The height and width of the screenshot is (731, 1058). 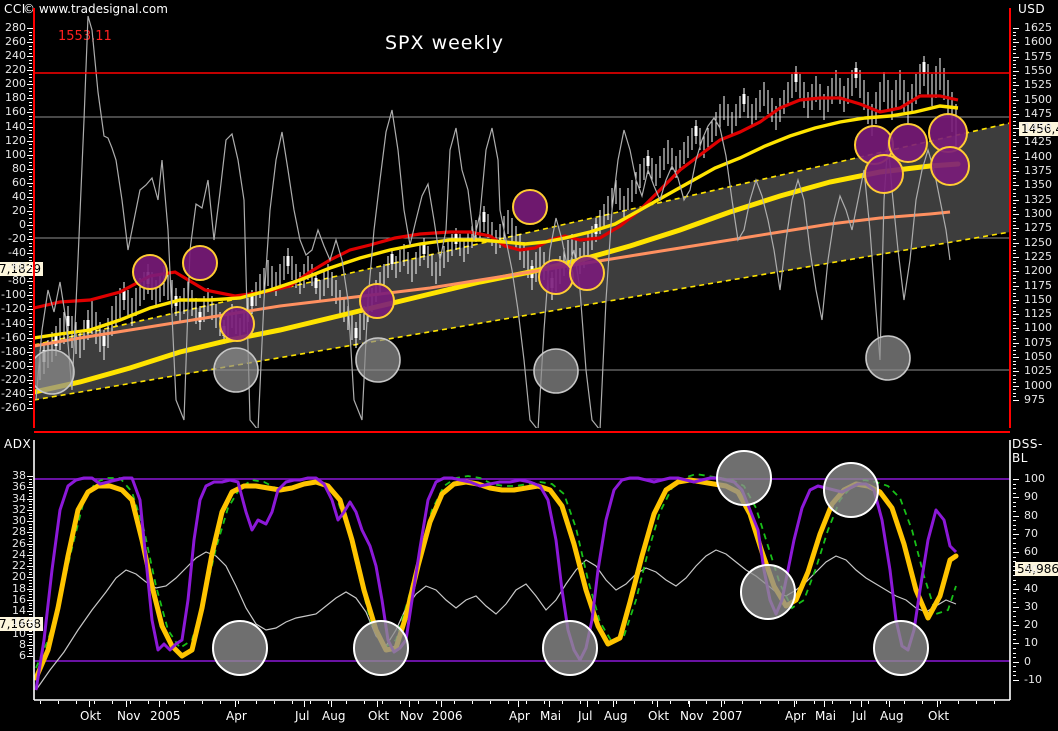 What do you see at coordinates (13, 337) in the screenshot?
I see `upper-left-tick-label: -160` at bounding box center [13, 337].